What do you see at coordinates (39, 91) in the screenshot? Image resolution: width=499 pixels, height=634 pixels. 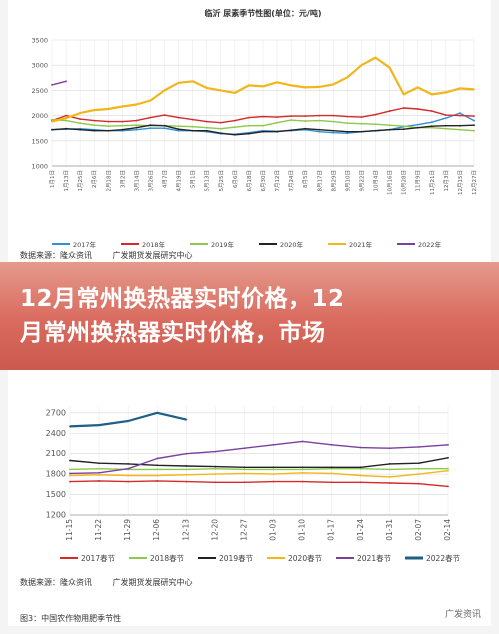 I see `y-tick-label: 2500` at bounding box center [39, 91].